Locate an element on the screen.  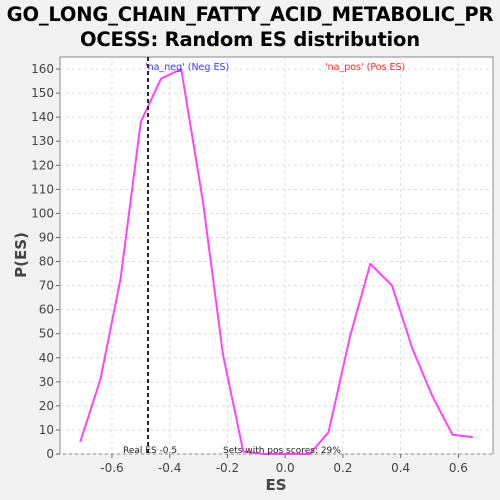
x-tick-label: 0.2 is located at coordinates (342, 468).